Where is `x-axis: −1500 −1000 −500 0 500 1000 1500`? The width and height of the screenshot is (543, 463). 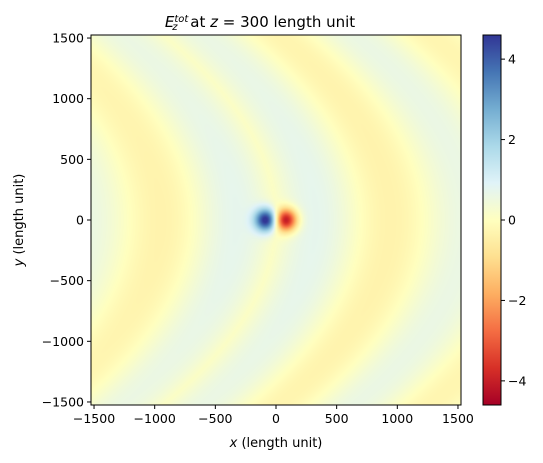 x-axis: −1500 −1000 −500 0 500 1000 1500 is located at coordinates (273, 415).